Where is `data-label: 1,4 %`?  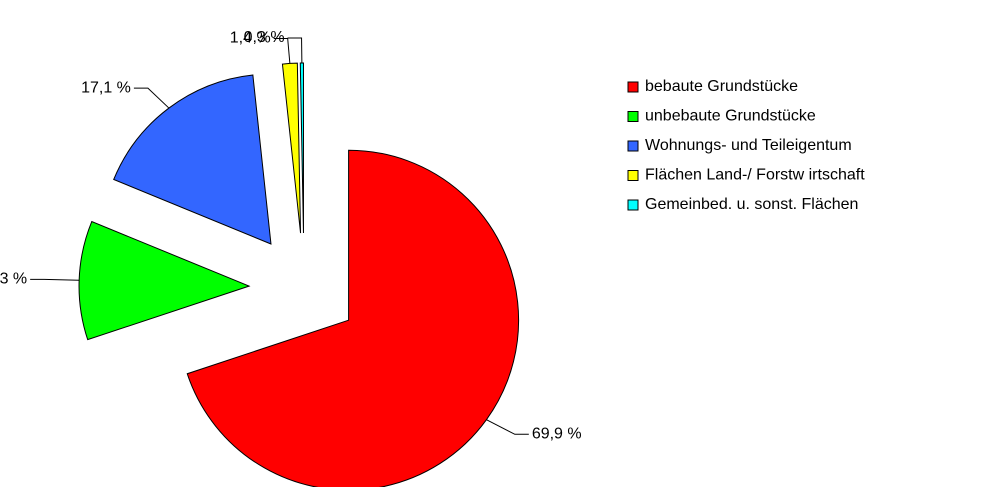
data-label: 1,4 % is located at coordinates (250, 38).